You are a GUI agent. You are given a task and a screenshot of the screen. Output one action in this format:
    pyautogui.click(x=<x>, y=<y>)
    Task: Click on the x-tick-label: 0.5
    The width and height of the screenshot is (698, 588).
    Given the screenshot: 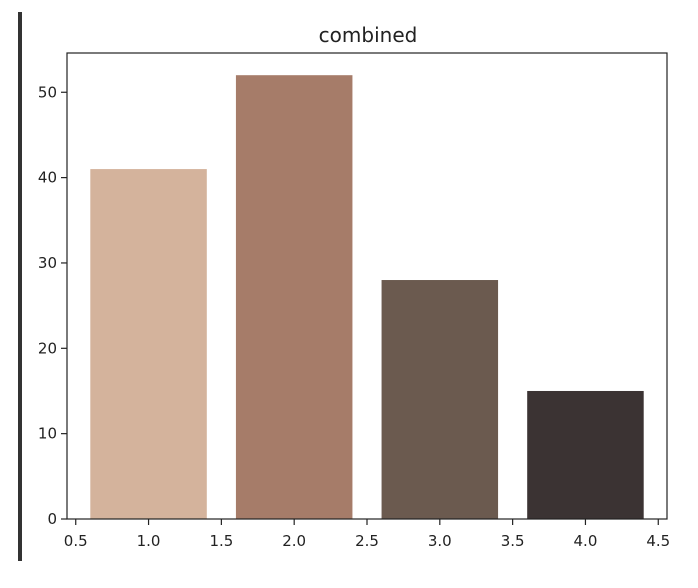 What is the action you would take?
    pyautogui.click(x=76, y=541)
    